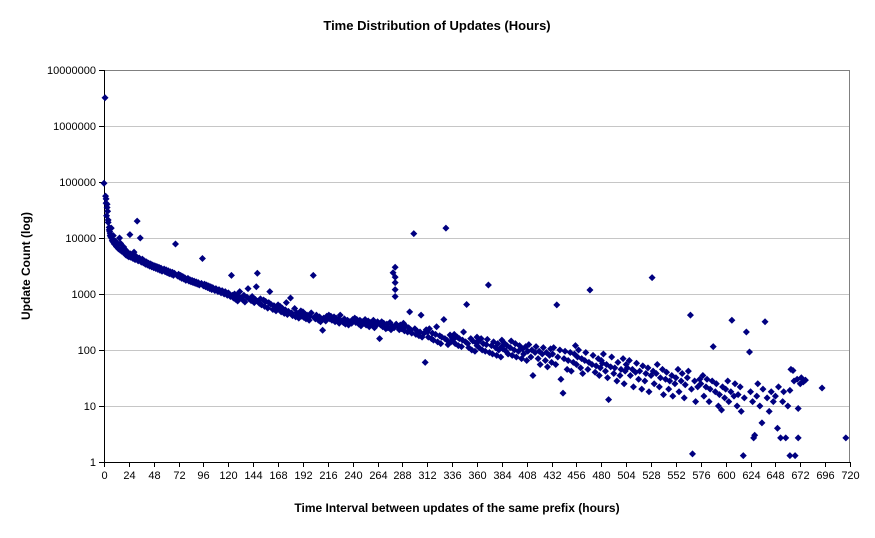 Image resolution: width=875 pixels, height=538 pixels. What do you see at coordinates (477, 476) in the screenshot?
I see `x-tick-label: 360` at bounding box center [477, 476].